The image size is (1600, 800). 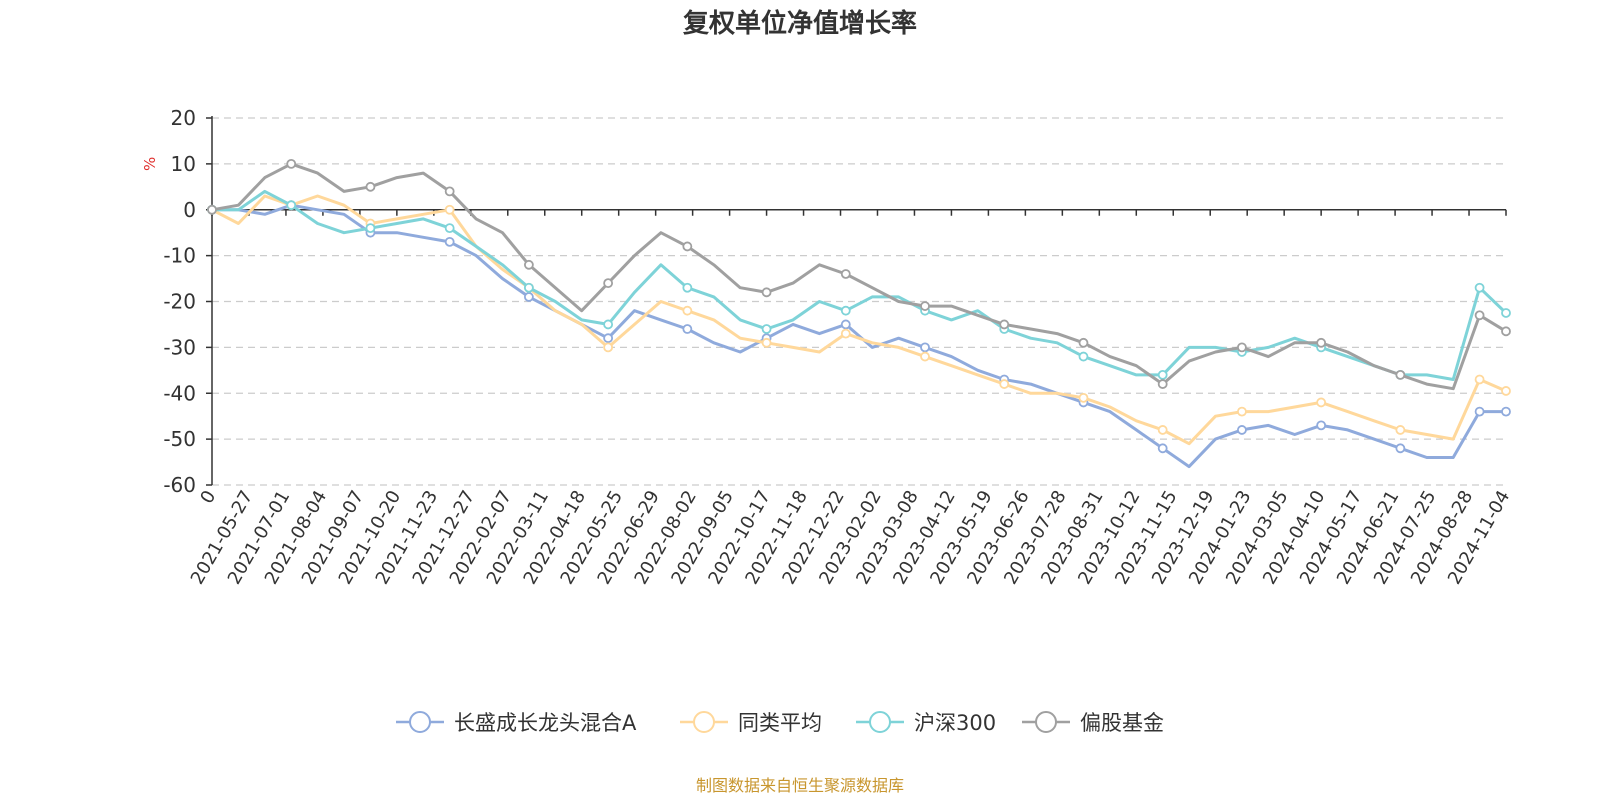 What do you see at coordinates (208, 497) in the screenshot?
I see `x-tick-label: 0` at bounding box center [208, 497].